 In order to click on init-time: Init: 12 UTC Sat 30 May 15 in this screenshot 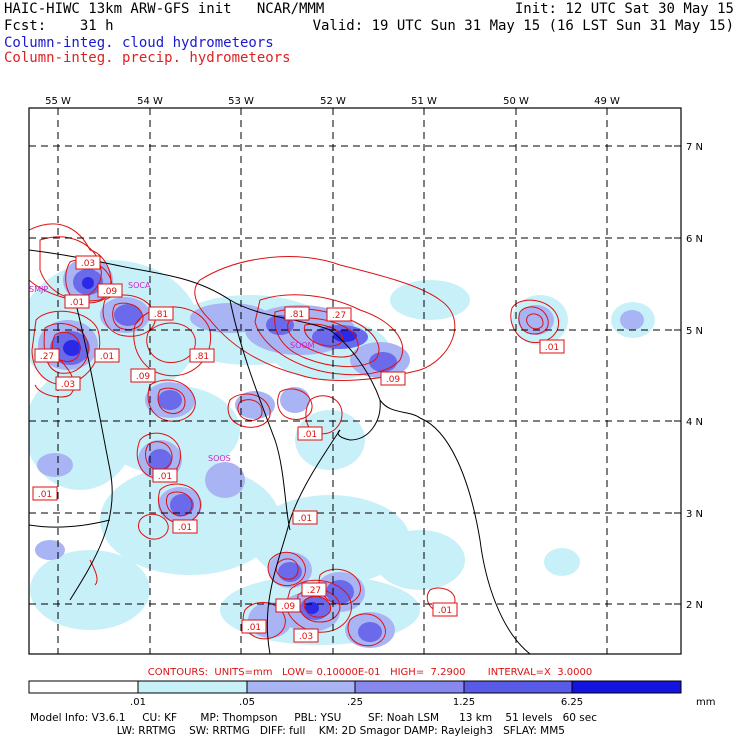, I will do `click(624, 9)`.